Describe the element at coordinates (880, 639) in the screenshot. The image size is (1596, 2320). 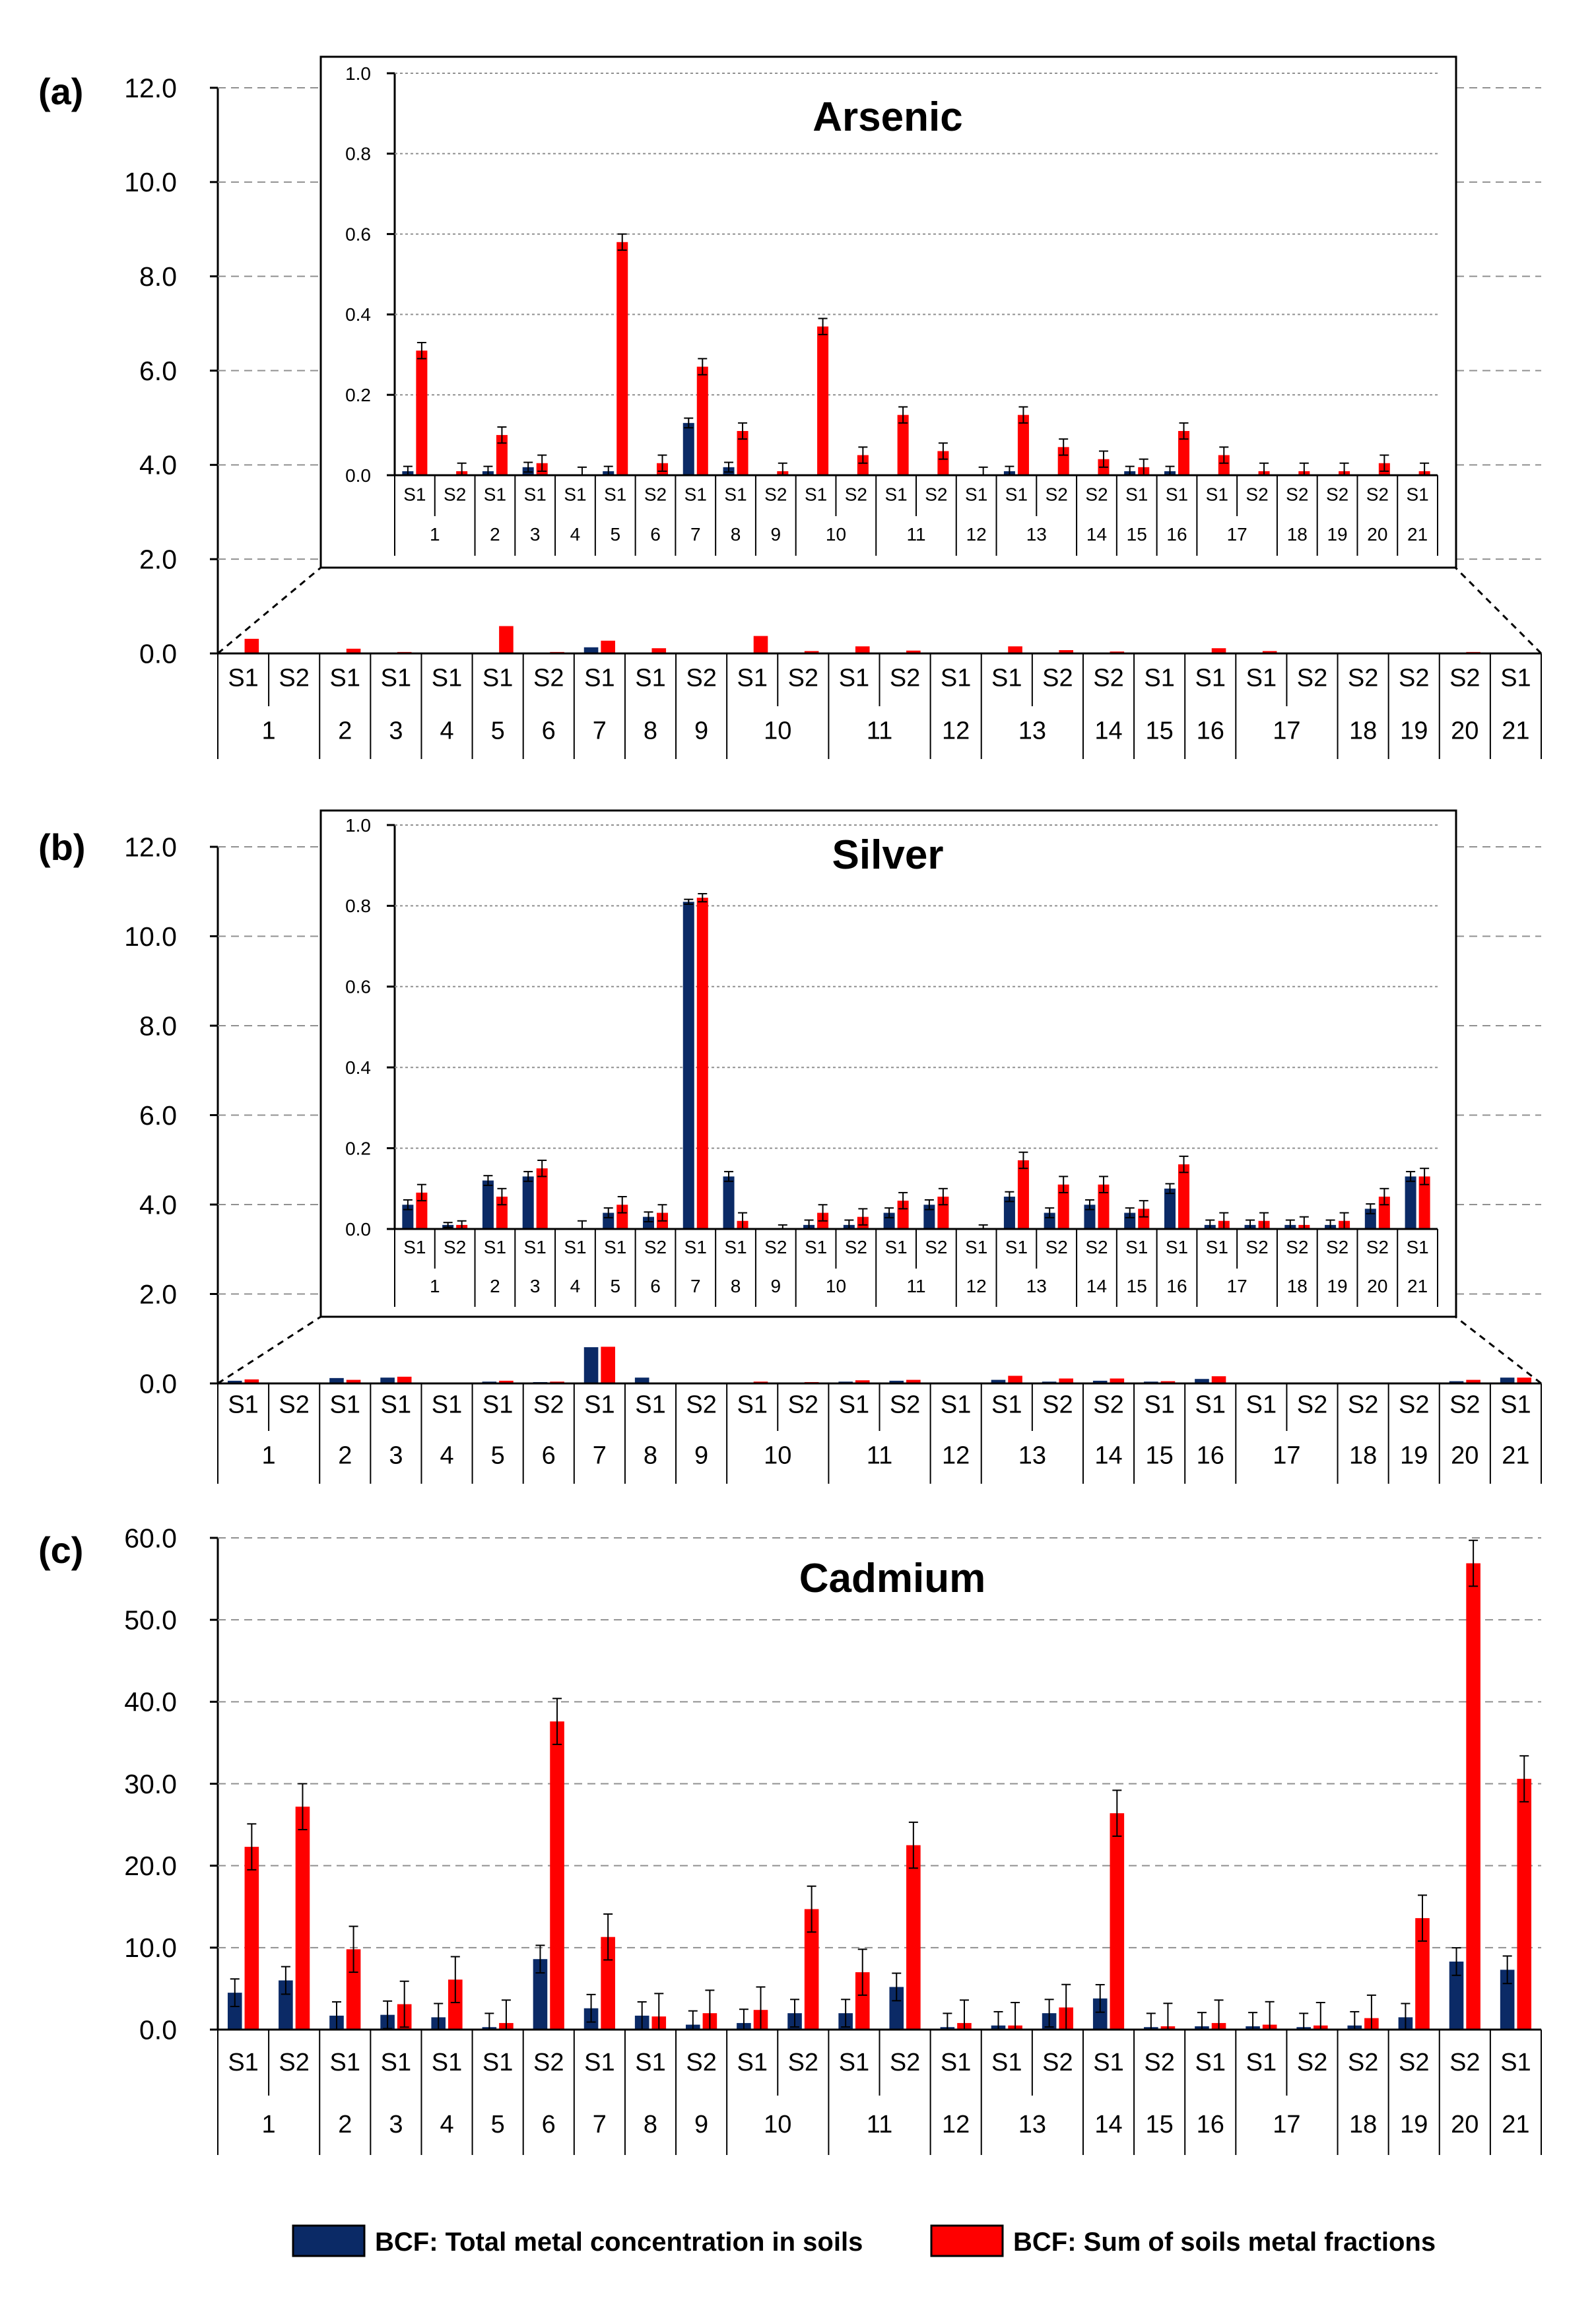
I see `panel-a-bars` at that location.